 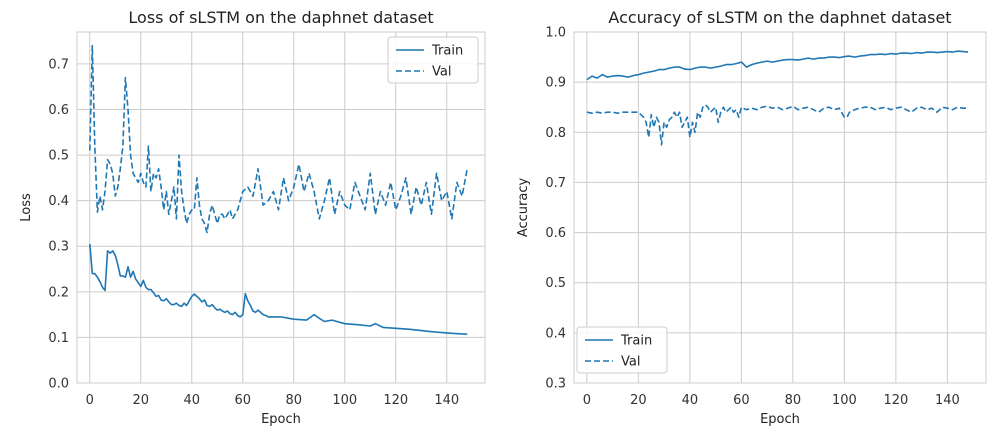 What do you see at coordinates (741, 400) in the screenshot?
I see `accuracy-x-tick-label: 60` at bounding box center [741, 400].